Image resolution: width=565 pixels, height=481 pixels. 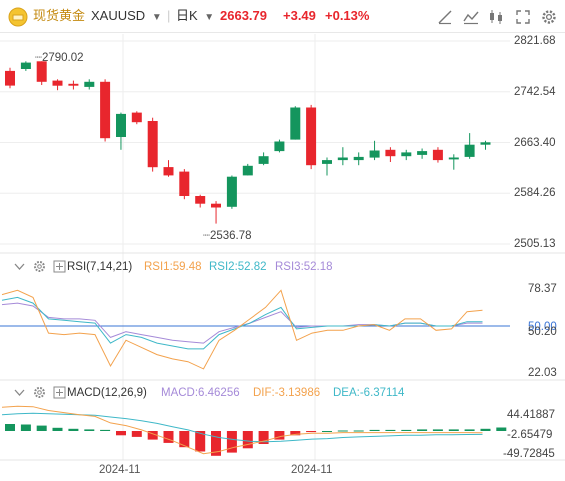 I want to click on macd-axis-top: 44.41887, so click(x=531, y=415).